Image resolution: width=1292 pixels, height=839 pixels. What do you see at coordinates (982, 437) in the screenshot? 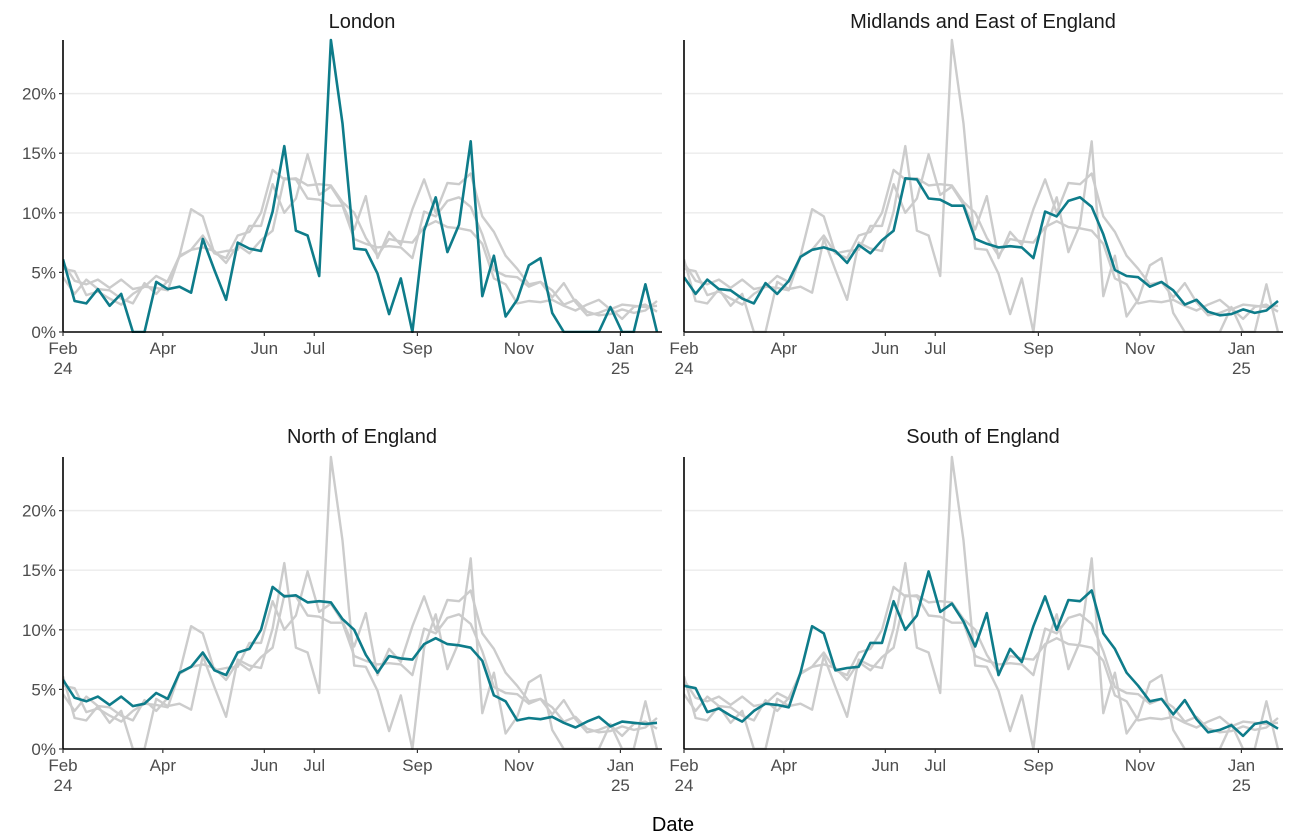
I see `panel-title: South of England` at bounding box center [982, 437].